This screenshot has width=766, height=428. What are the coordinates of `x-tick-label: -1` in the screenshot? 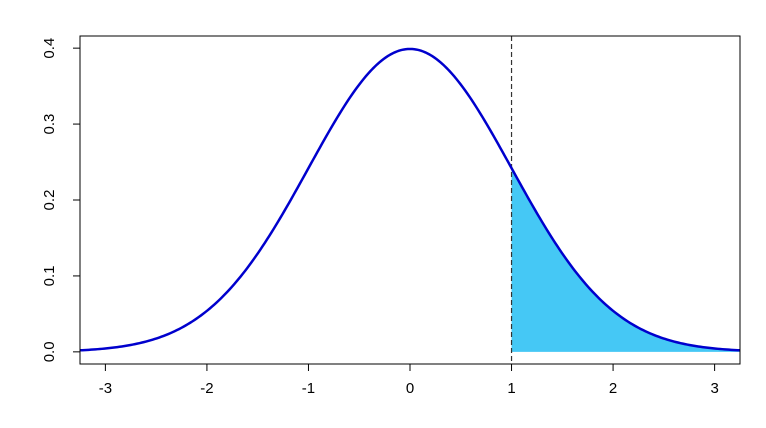 It's located at (308, 388).